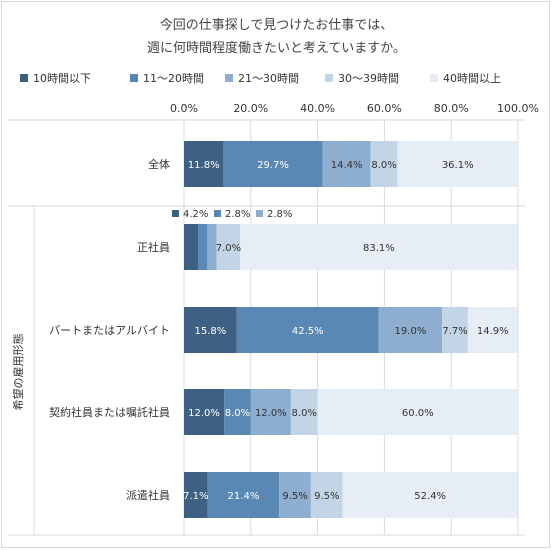 This screenshot has height=551, width=553. Describe the element at coordinates (518, 108) in the screenshot. I see `x-tick-label: 100.0%` at that location.